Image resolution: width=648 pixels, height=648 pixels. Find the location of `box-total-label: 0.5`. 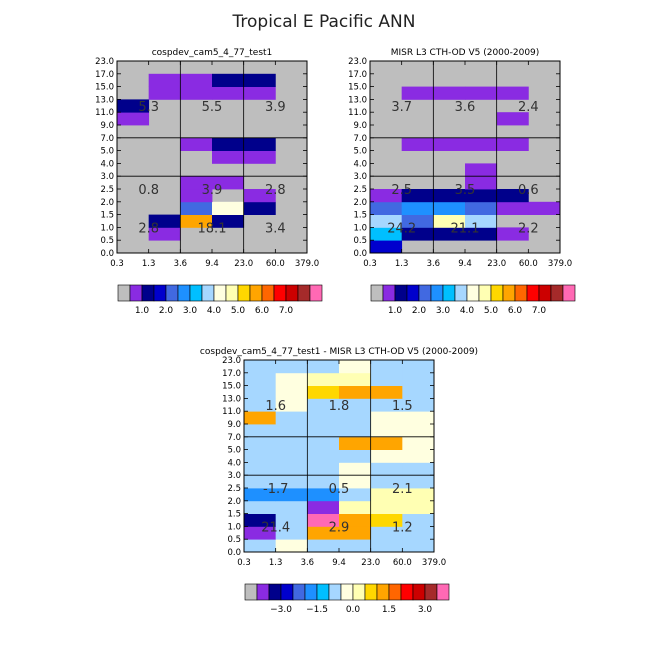

box-total-label: 0.5 is located at coordinates (339, 489).